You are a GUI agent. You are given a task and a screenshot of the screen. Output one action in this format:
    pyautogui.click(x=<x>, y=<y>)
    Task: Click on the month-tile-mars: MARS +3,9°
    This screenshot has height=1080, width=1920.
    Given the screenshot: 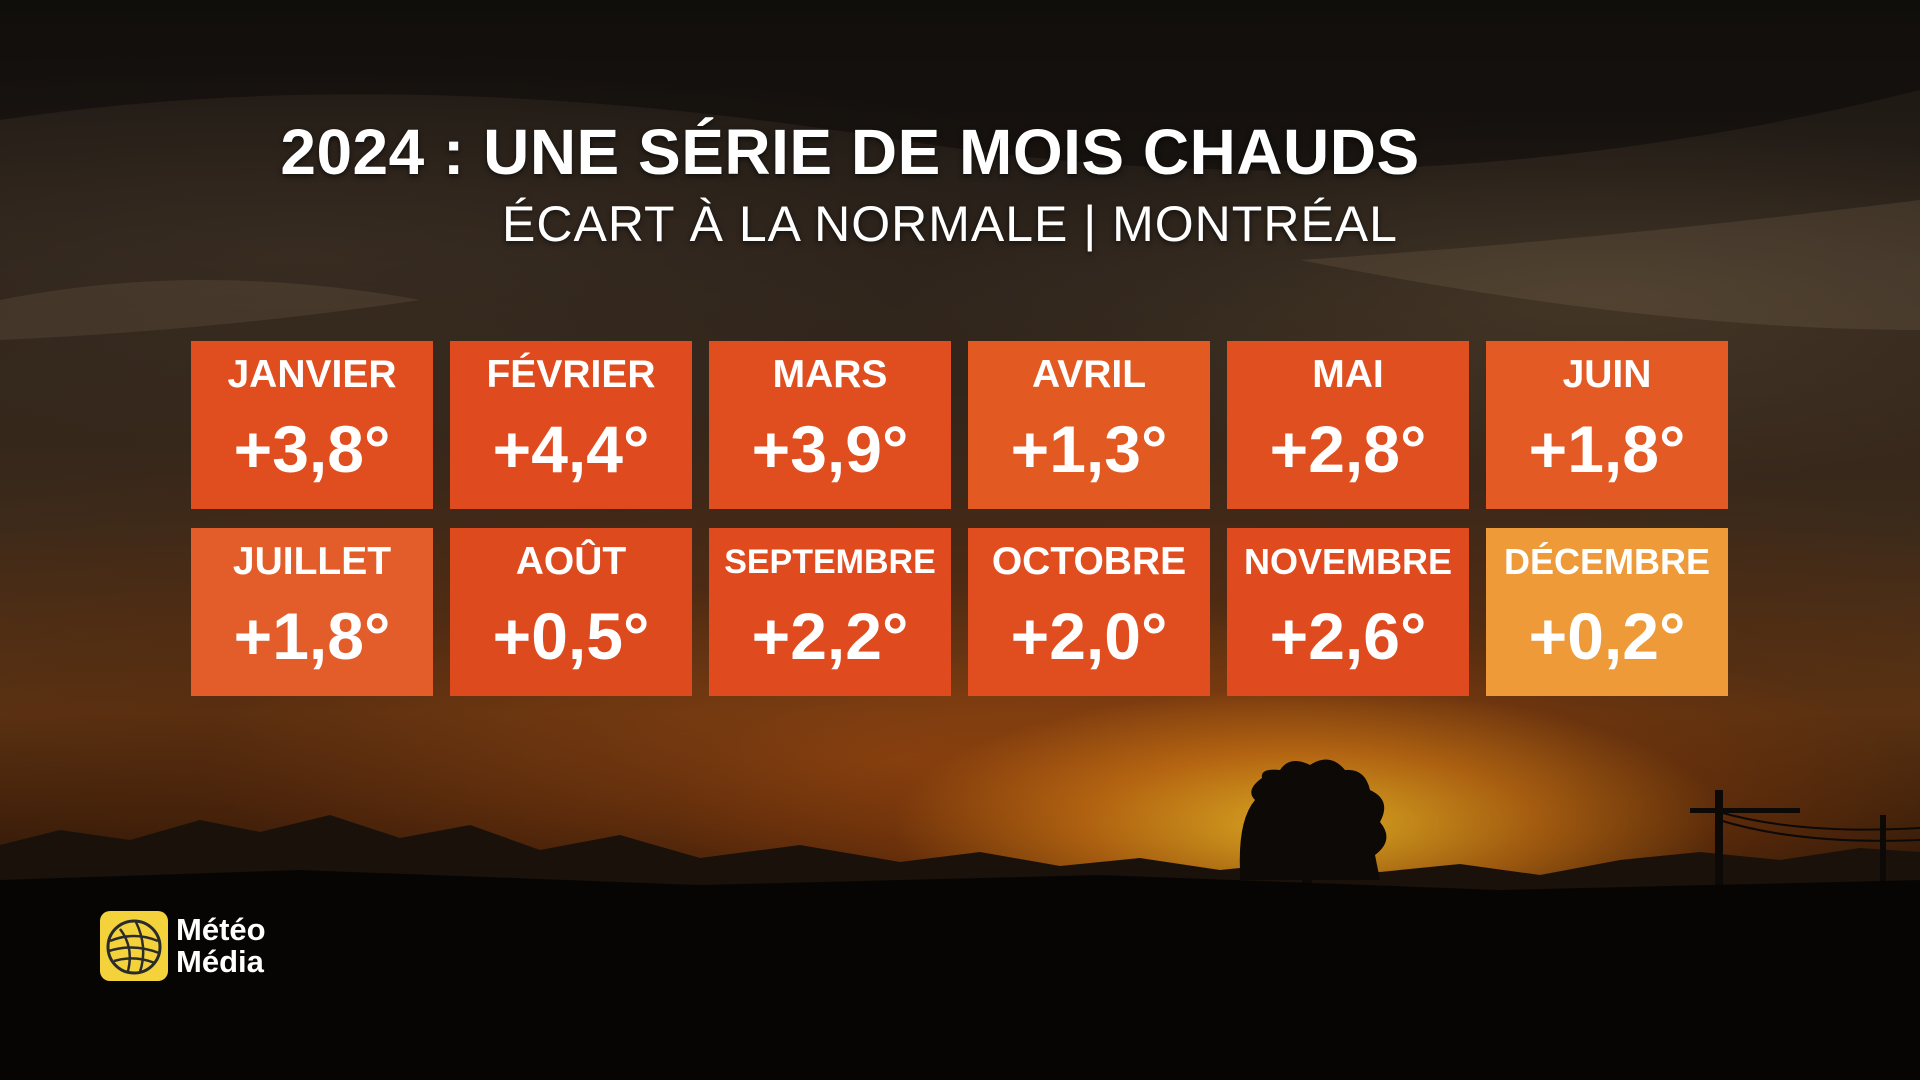 What is the action you would take?
    pyautogui.click(x=830, y=425)
    